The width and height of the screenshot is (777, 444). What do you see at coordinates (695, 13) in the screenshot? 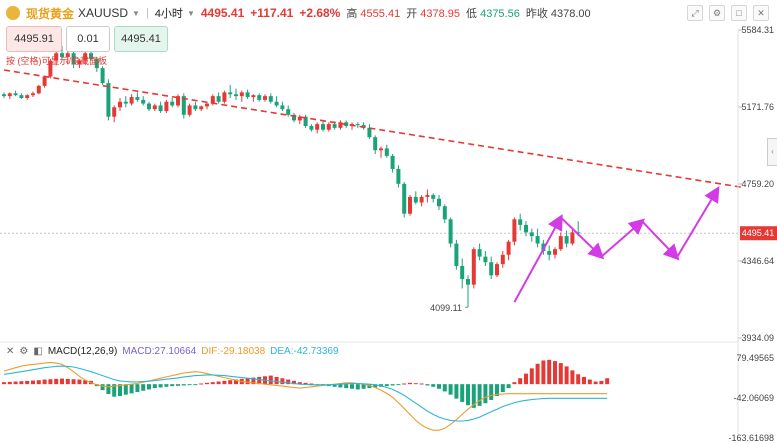
I see `maximize-icon: ⤢` at bounding box center [695, 13].